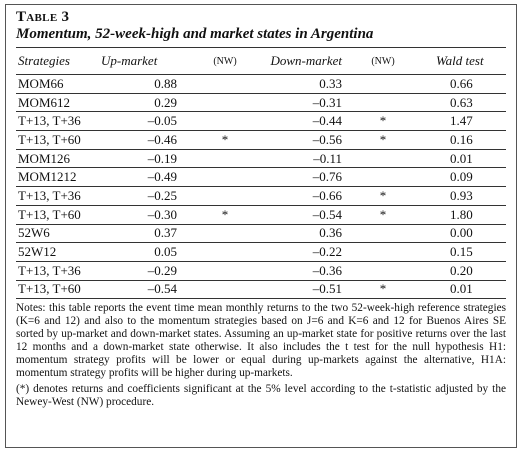 The image size is (524, 454). I want to click on table-row: MOM66 0.88 0.33 0.66, so click(261, 84).